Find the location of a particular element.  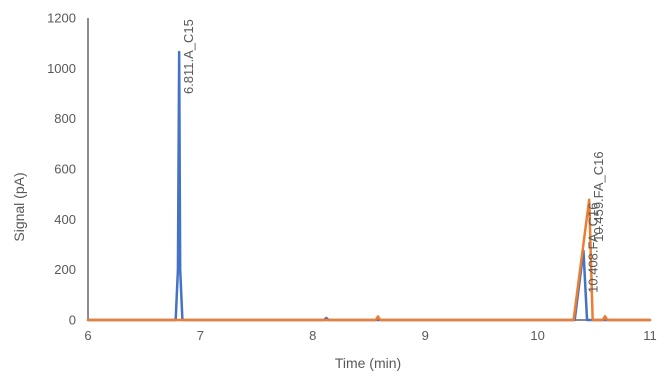

peak-label: 10.459.FA_C16 is located at coordinates (598, 196).